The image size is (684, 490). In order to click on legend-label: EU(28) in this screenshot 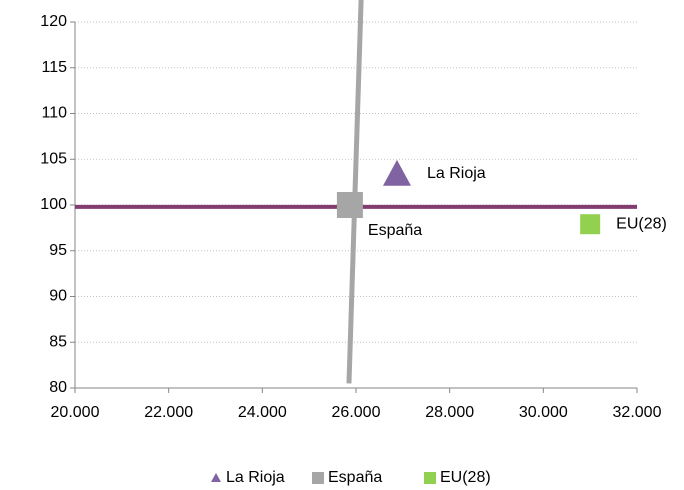, I will do `click(465, 477)`.